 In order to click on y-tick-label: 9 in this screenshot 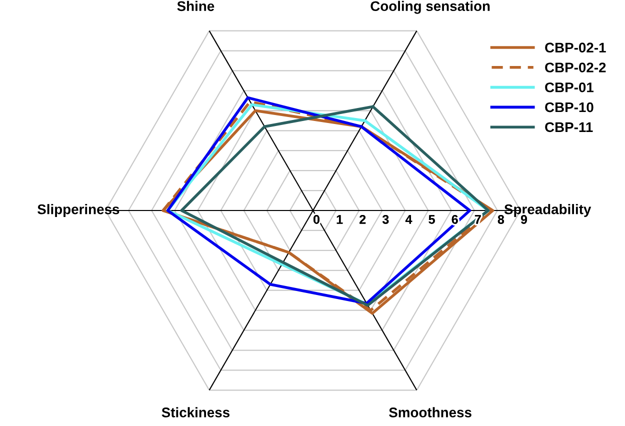, I will do `click(524, 219)`.